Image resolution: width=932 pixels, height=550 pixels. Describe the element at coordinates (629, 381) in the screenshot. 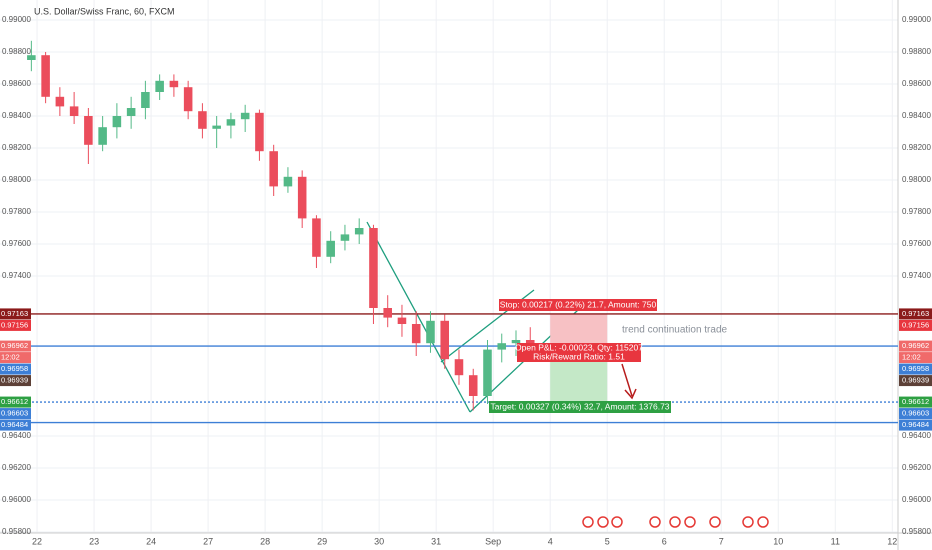

I see `arrow` at that location.